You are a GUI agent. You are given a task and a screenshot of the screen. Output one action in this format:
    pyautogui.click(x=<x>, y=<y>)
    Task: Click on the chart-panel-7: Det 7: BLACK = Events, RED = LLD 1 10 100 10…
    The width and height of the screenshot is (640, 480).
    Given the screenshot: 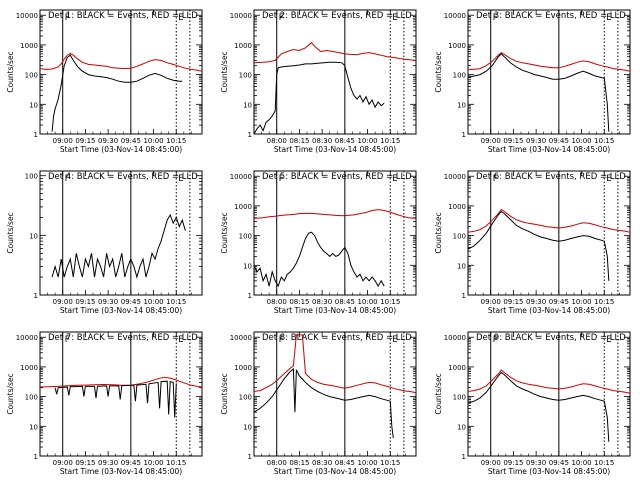 What is the action you would take?
    pyautogui.click(x=104, y=403)
    